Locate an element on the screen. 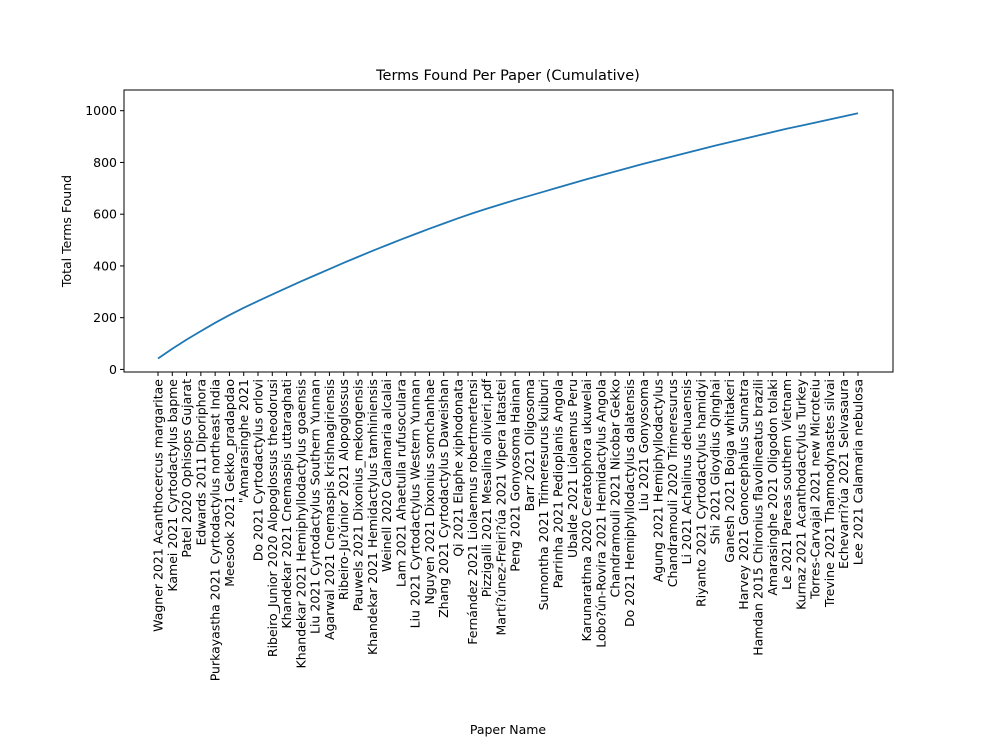  x-tick-label: Sumontha 2021 Trimeresurus kuiburi is located at coordinates (543, 494).